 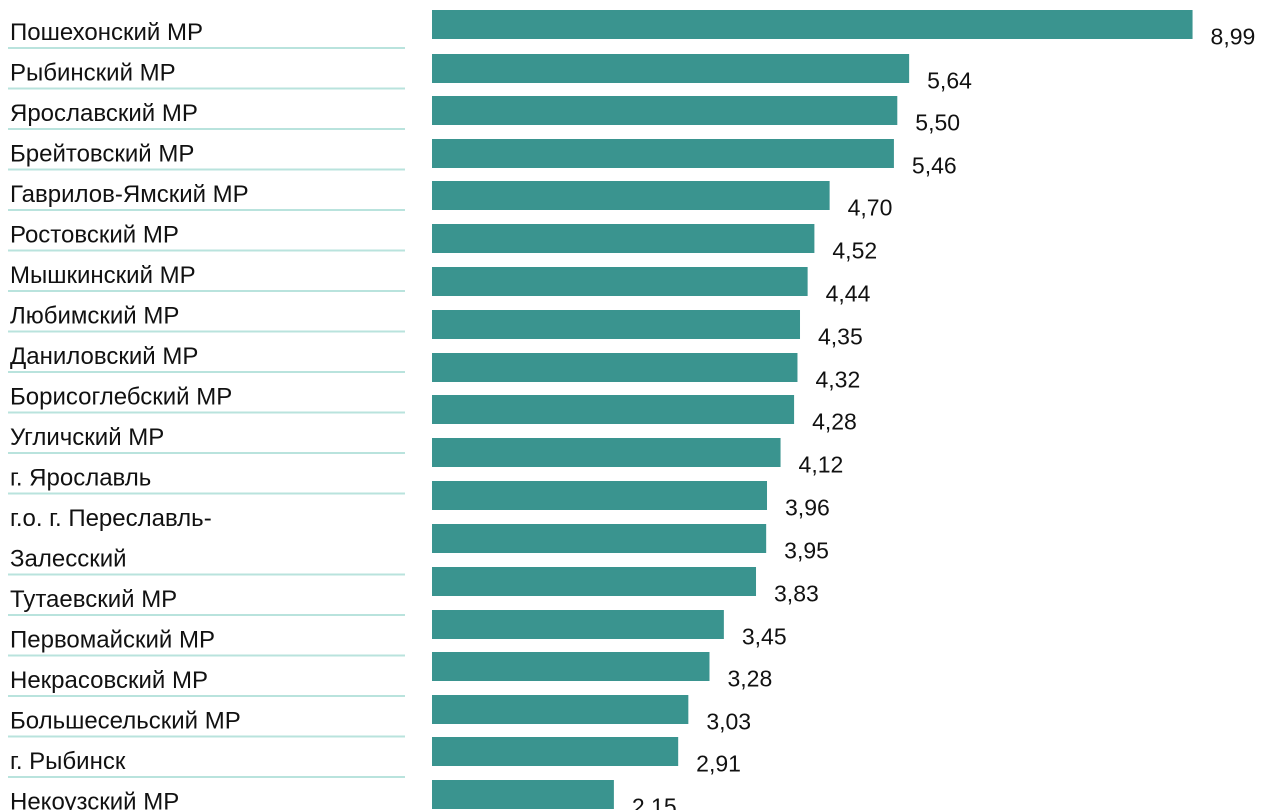 What do you see at coordinates (94, 235) in the screenshot?
I see `category-label: Ростовский МР` at bounding box center [94, 235].